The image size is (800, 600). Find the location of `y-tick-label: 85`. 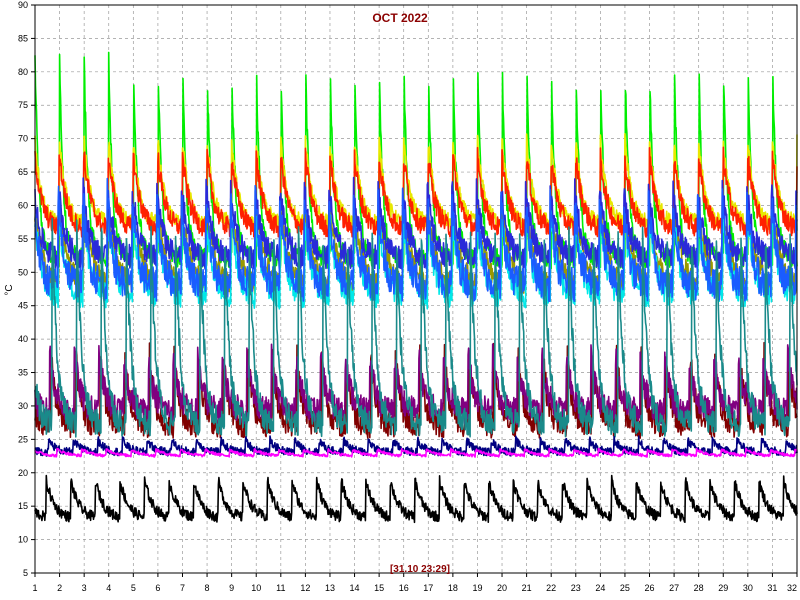

y-tick-label: 85 is located at coordinates (23, 38).